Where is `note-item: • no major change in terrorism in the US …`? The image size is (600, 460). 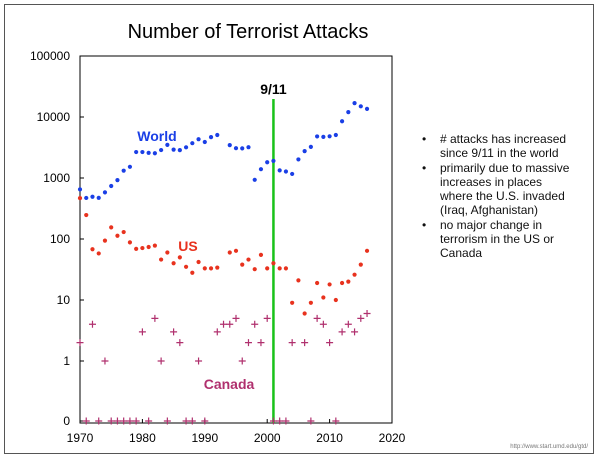 note-item: • no major change in terrorism in the US … is located at coordinates (499, 239).